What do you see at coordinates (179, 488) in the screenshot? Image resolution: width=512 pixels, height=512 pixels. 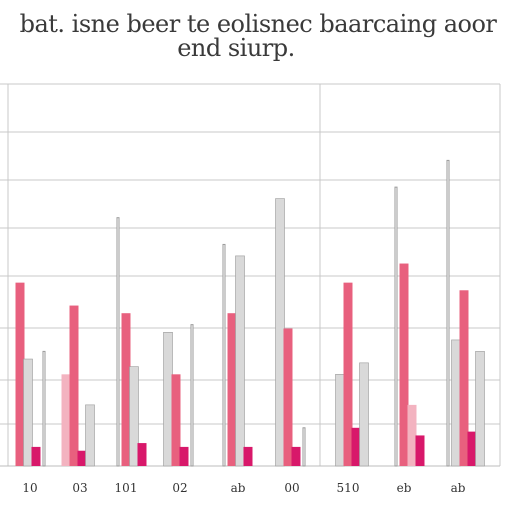 I see `x-tick-label: 02` at bounding box center [179, 488].